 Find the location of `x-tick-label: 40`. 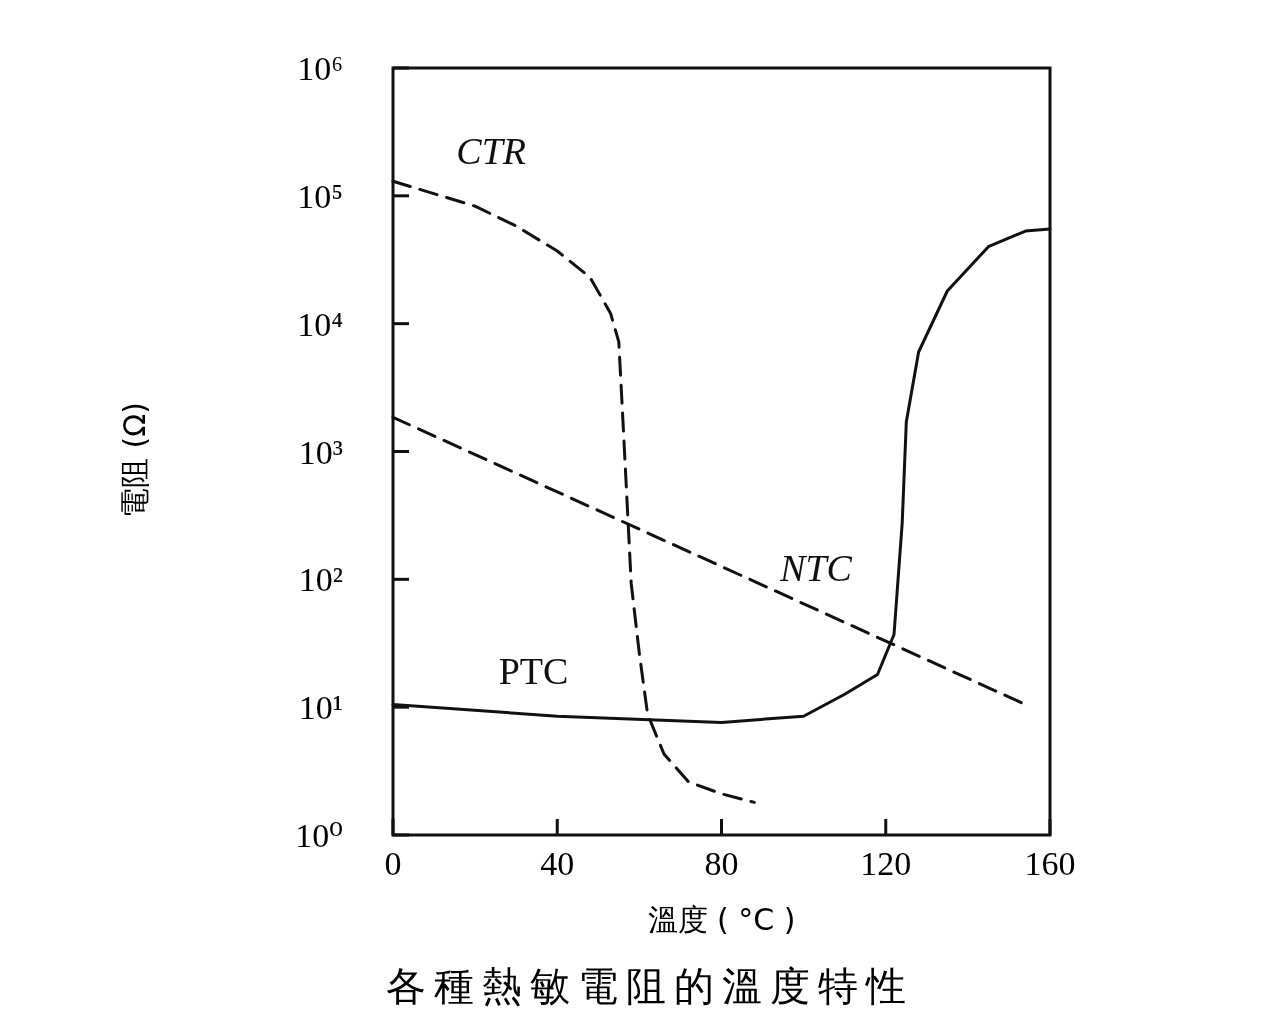

x-tick-label: 40 is located at coordinates (557, 863).